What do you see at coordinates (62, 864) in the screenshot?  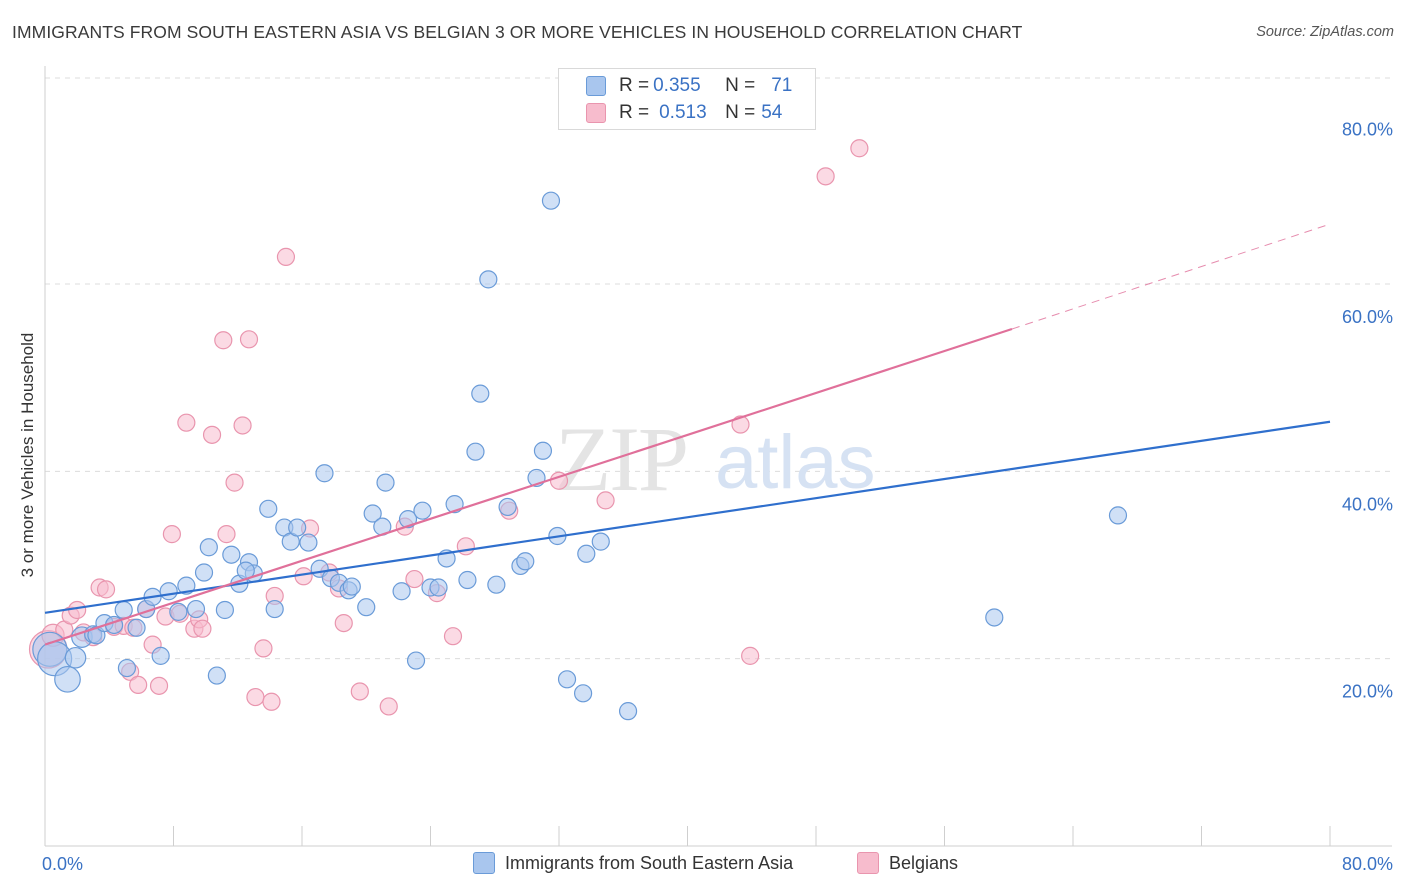 I see `x-tick-label: 0.0%` at bounding box center [62, 864].